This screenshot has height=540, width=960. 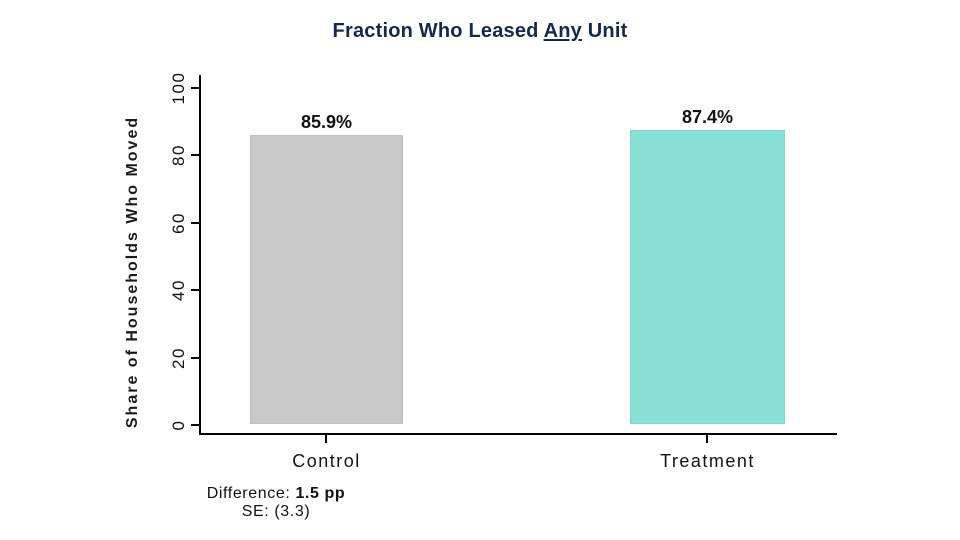 I want to click on difference-annotation: Difference: 1.5 pp SE: (3.3), so click(x=276, y=503).